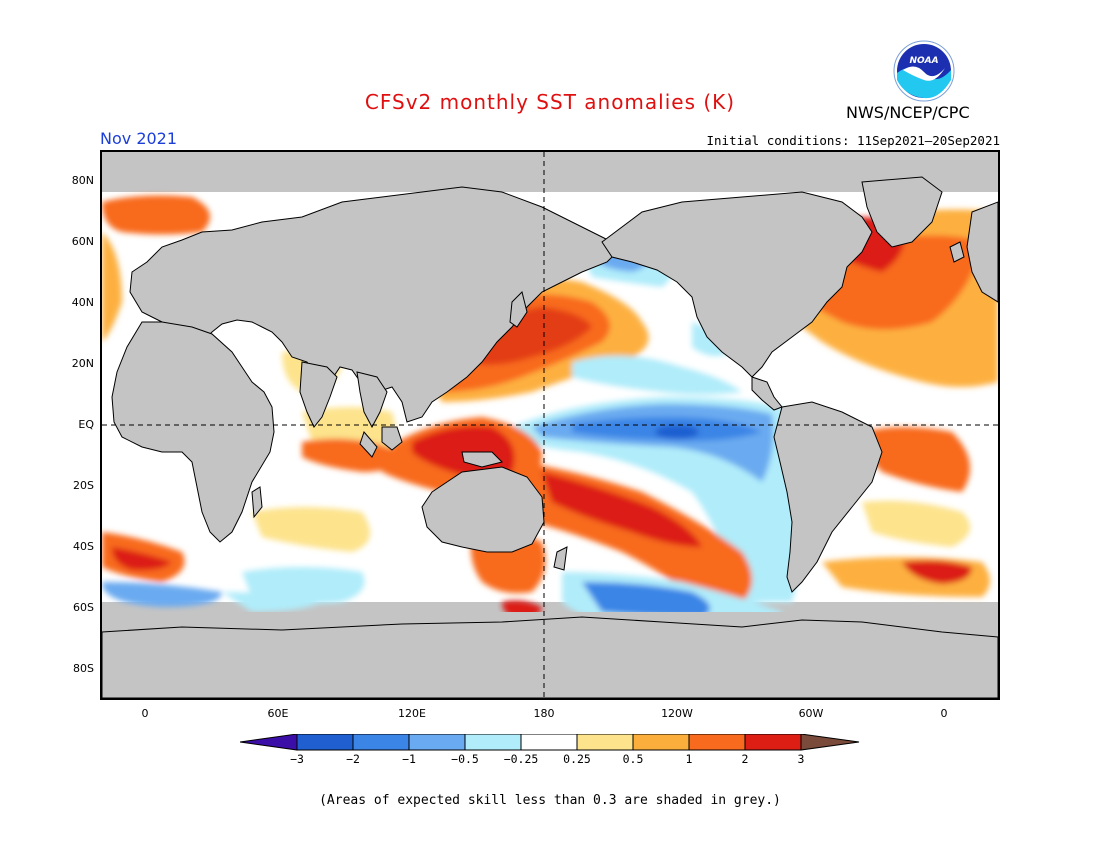 The image size is (1100, 850). What do you see at coordinates (139, 138) in the screenshot?
I see `forecast-period: Nov 2021` at bounding box center [139, 138].